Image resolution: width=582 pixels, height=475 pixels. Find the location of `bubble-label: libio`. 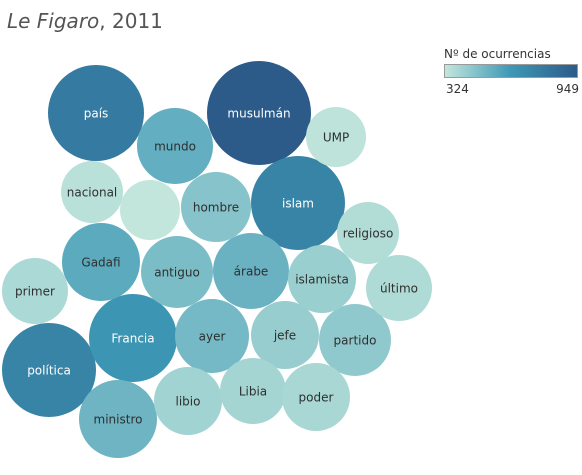

bubble-label: libio is located at coordinates (188, 402).